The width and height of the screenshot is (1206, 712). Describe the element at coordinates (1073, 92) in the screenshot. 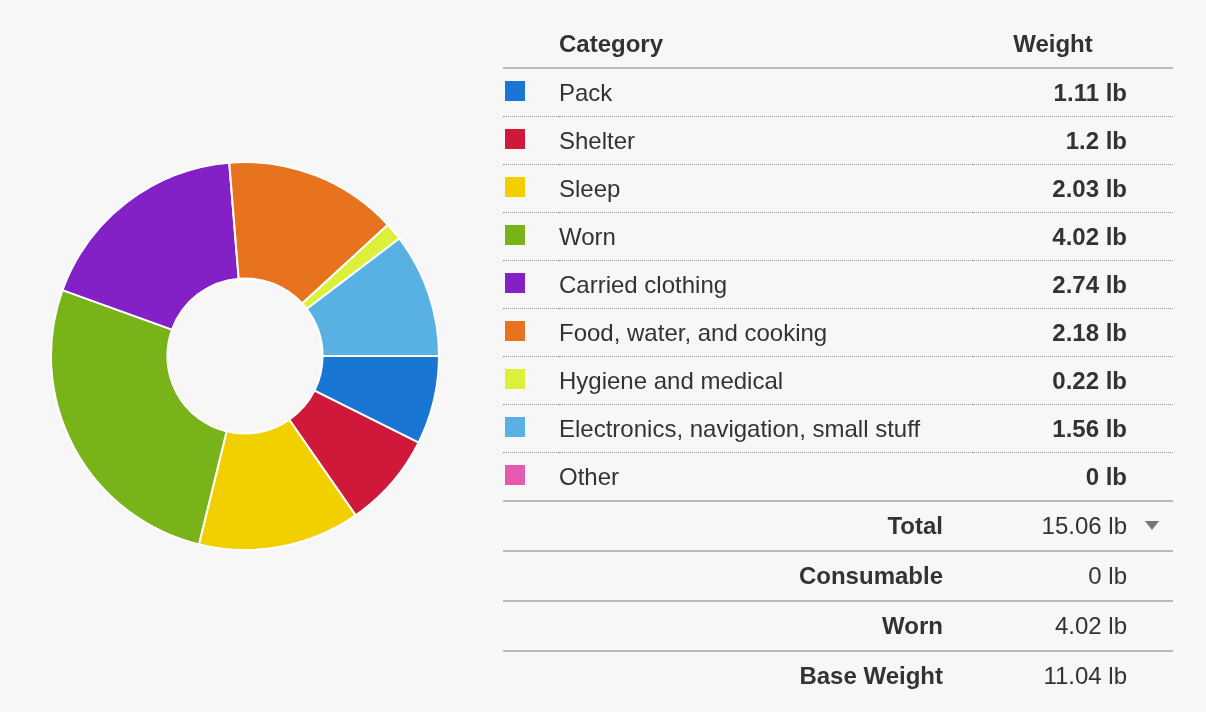

I see `data-label: 1.11 lb` at that location.